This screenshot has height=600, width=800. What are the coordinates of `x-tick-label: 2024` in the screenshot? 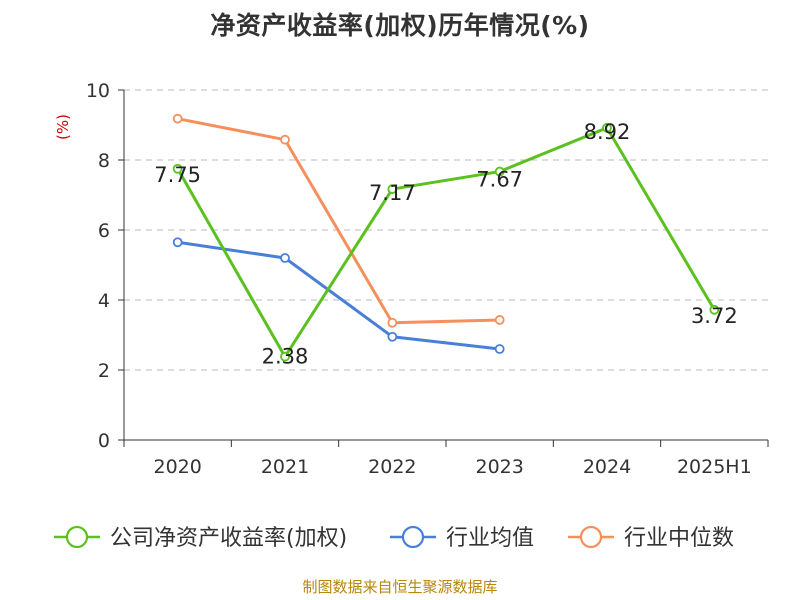 It's located at (607, 467).